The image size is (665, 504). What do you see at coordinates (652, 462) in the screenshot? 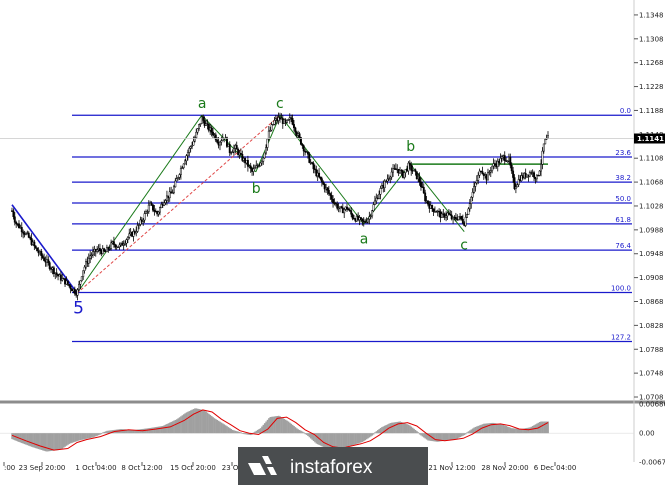
I see `oscillator-tick-label: -0.00679` at bounding box center [652, 462].